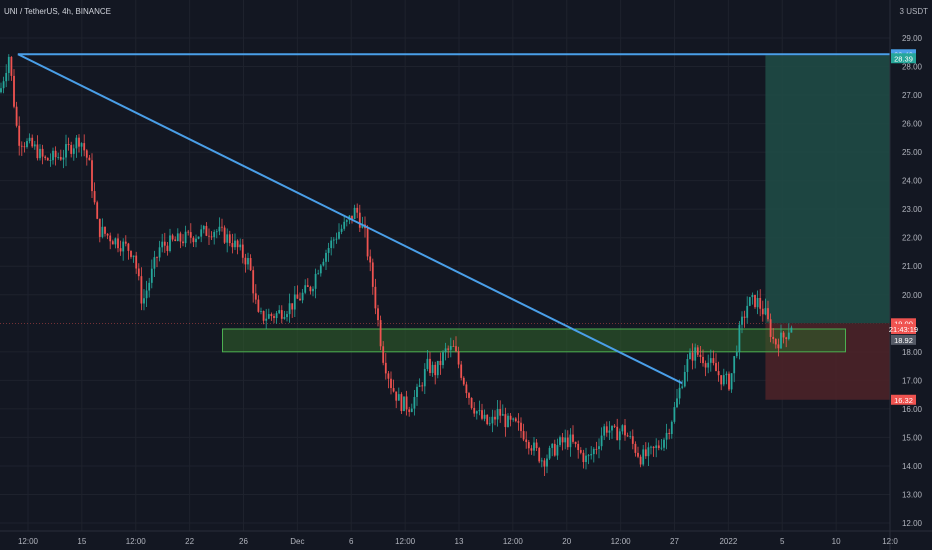 Image resolution: width=932 pixels, height=550 pixels. Describe the element at coordinates (912, 466) in the screenshot. I see `price-tick-label: 14.00` at that location.